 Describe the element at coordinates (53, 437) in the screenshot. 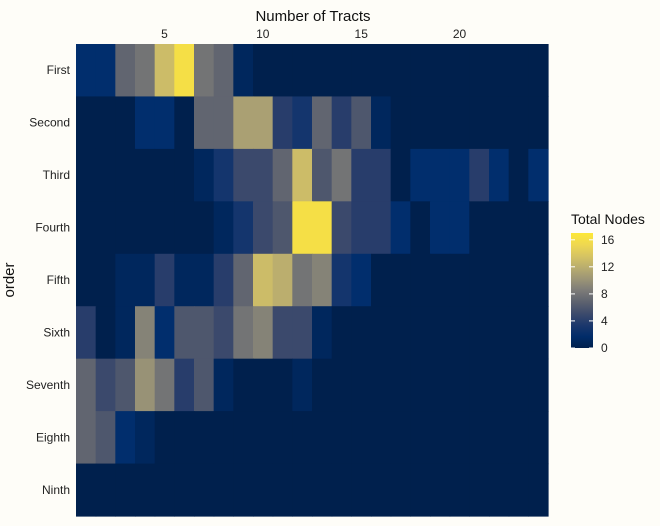

I see `y-tick-label: Eighth` at that location.